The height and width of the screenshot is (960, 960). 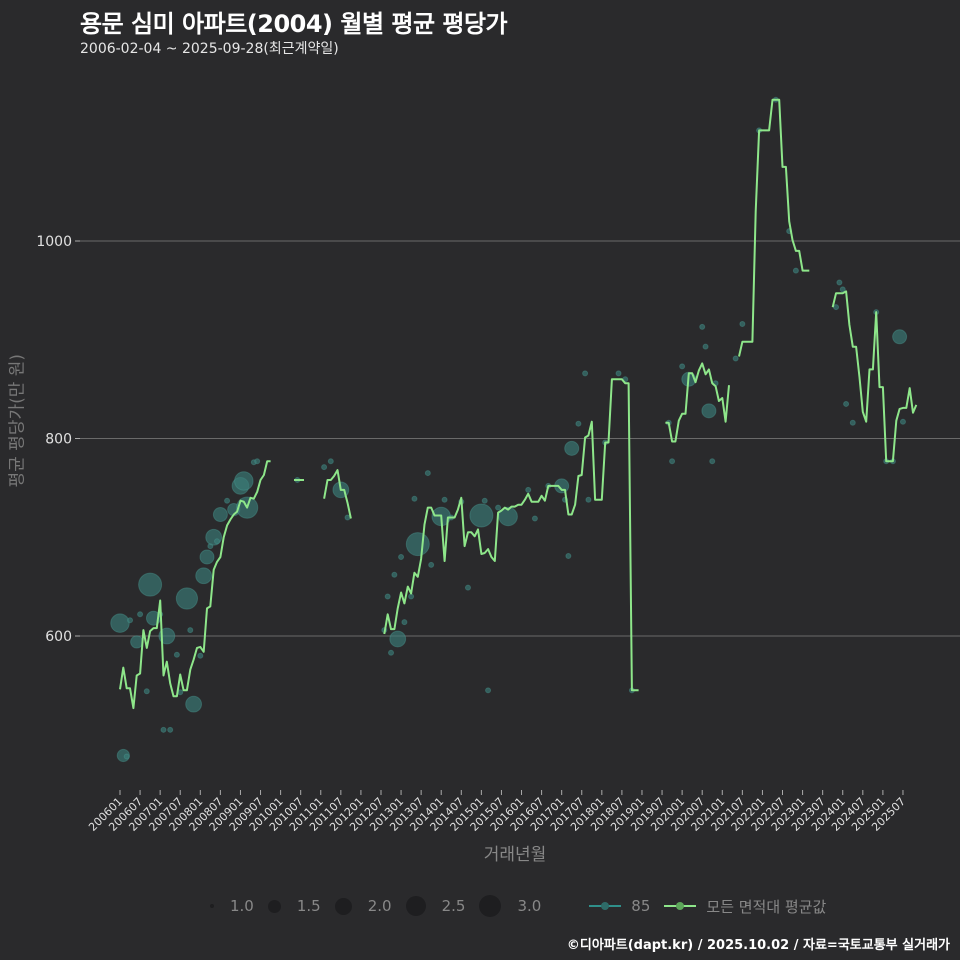 What do you see at coordinates (209, 49) in the screenshot?
I see `chart-subtitle: 2006-02-04 ~ 2025-09-28(최근계약일)` at bounding box center [209, 49].